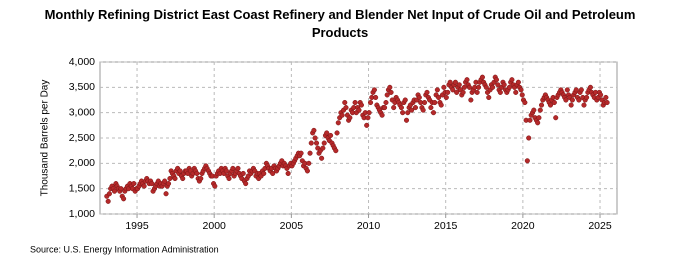 This screenshot has height=275, width=675. What do you see at coordinates (369, 226) in the screenshot?
I see `x-tick-label: 2010` at bounding box center [369, 226].